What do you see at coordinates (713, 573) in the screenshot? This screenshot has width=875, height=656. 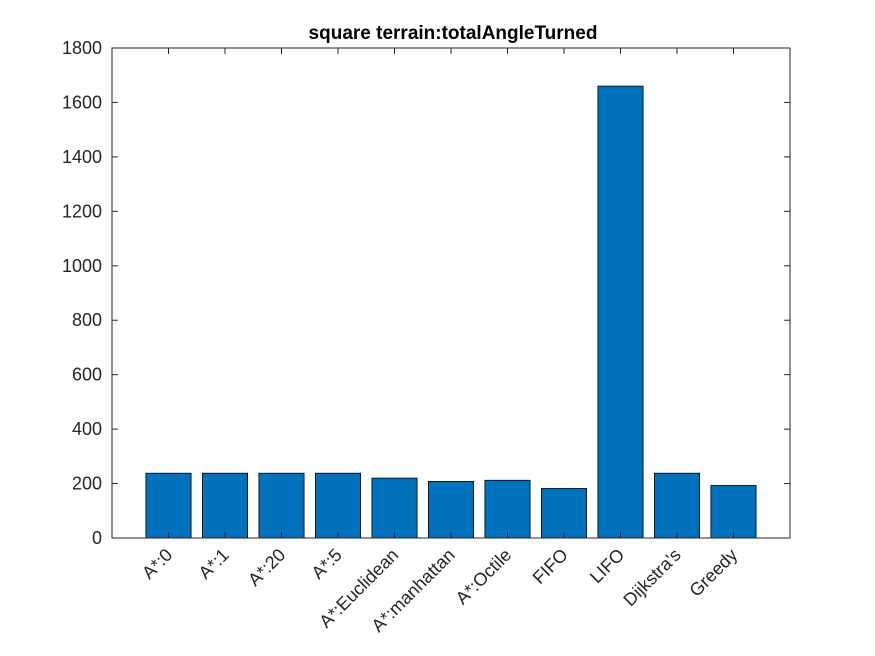 I see `x-tick-label: Greedy` at bounding box center [713, 573].